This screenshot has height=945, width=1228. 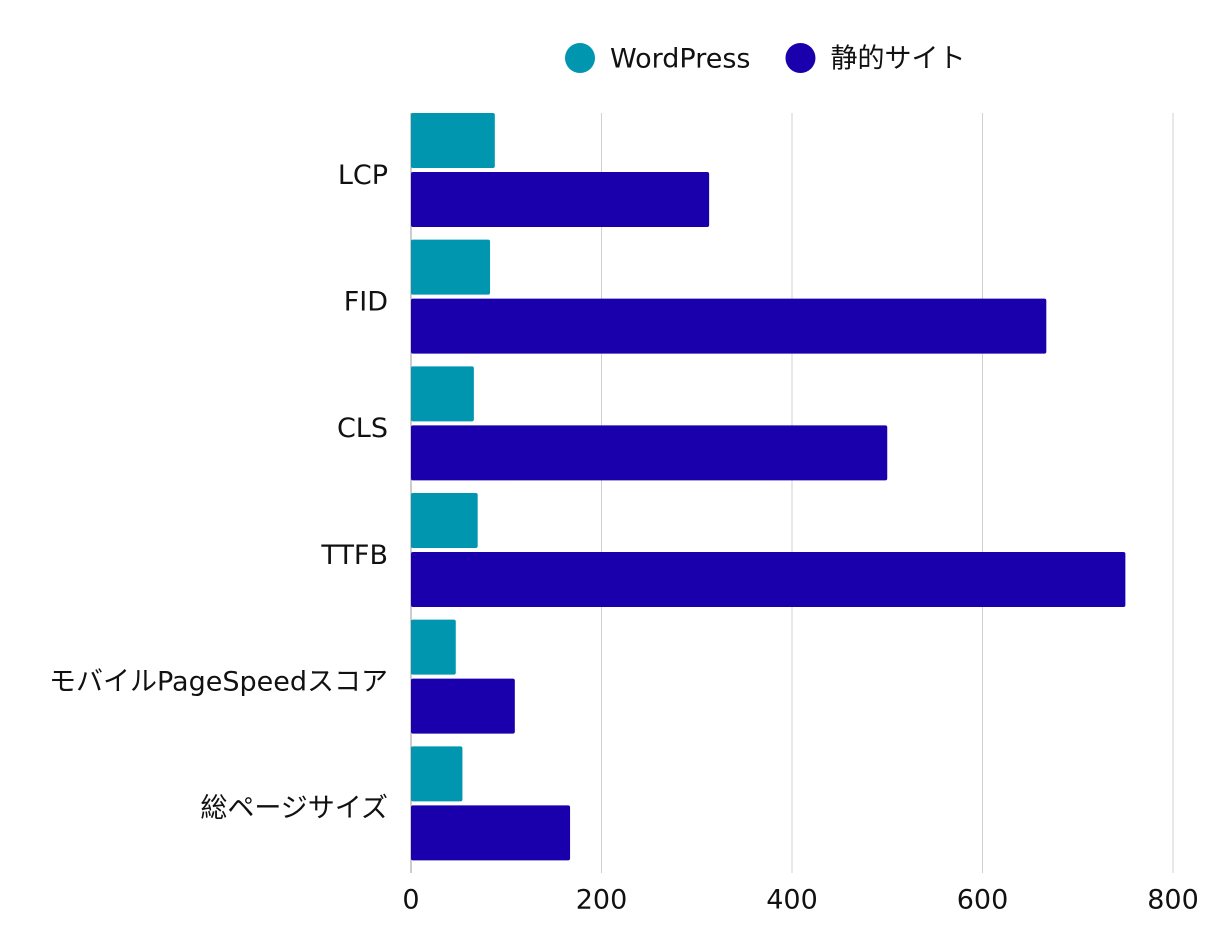 I want to click on x-tick-label: 800, so click(x=1173, y=900).